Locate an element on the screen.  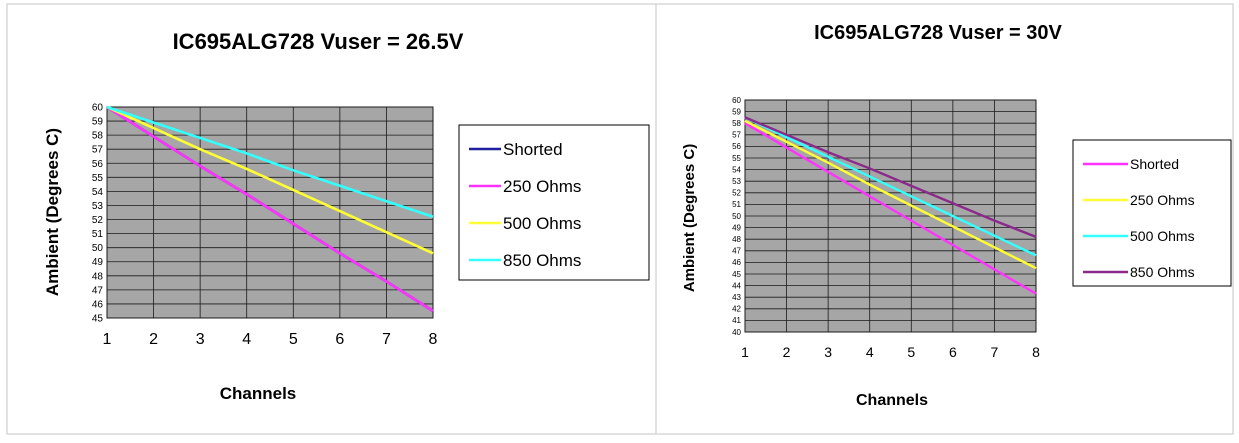
chart-title: IC695ALG728 Vuser = 30V is located at coordinates (938, 33).